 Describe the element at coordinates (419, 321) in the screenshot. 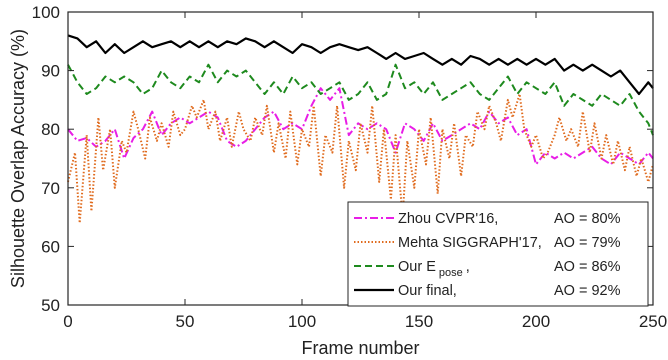

I see `x-tick-label: 150` at that location.